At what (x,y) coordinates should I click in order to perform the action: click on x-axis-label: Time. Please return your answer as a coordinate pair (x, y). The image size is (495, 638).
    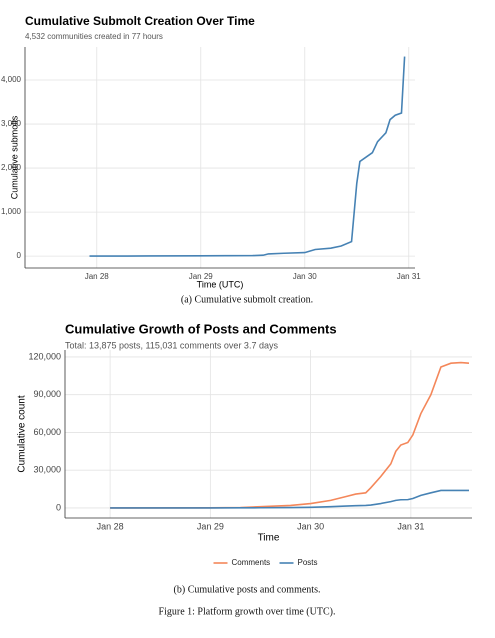
    Looking at the image, I should click on (269, 538).